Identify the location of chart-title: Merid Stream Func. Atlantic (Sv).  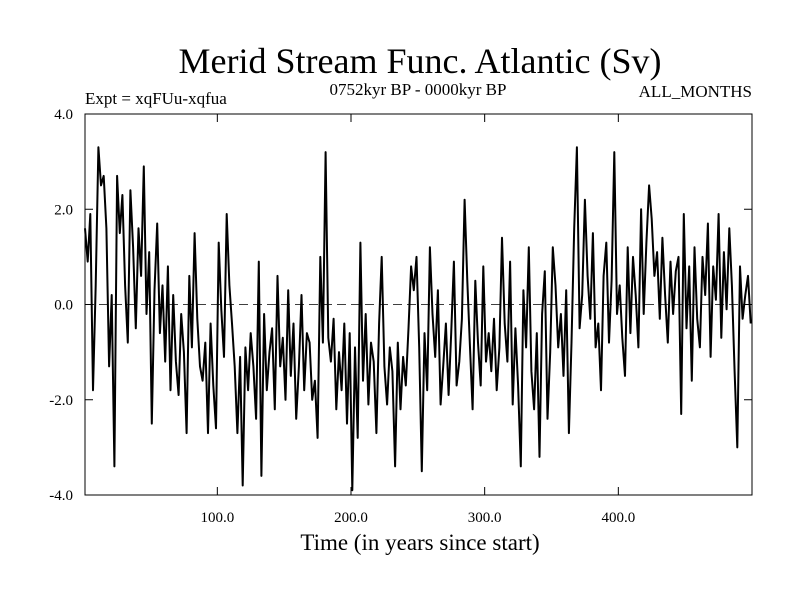
(420, 61).